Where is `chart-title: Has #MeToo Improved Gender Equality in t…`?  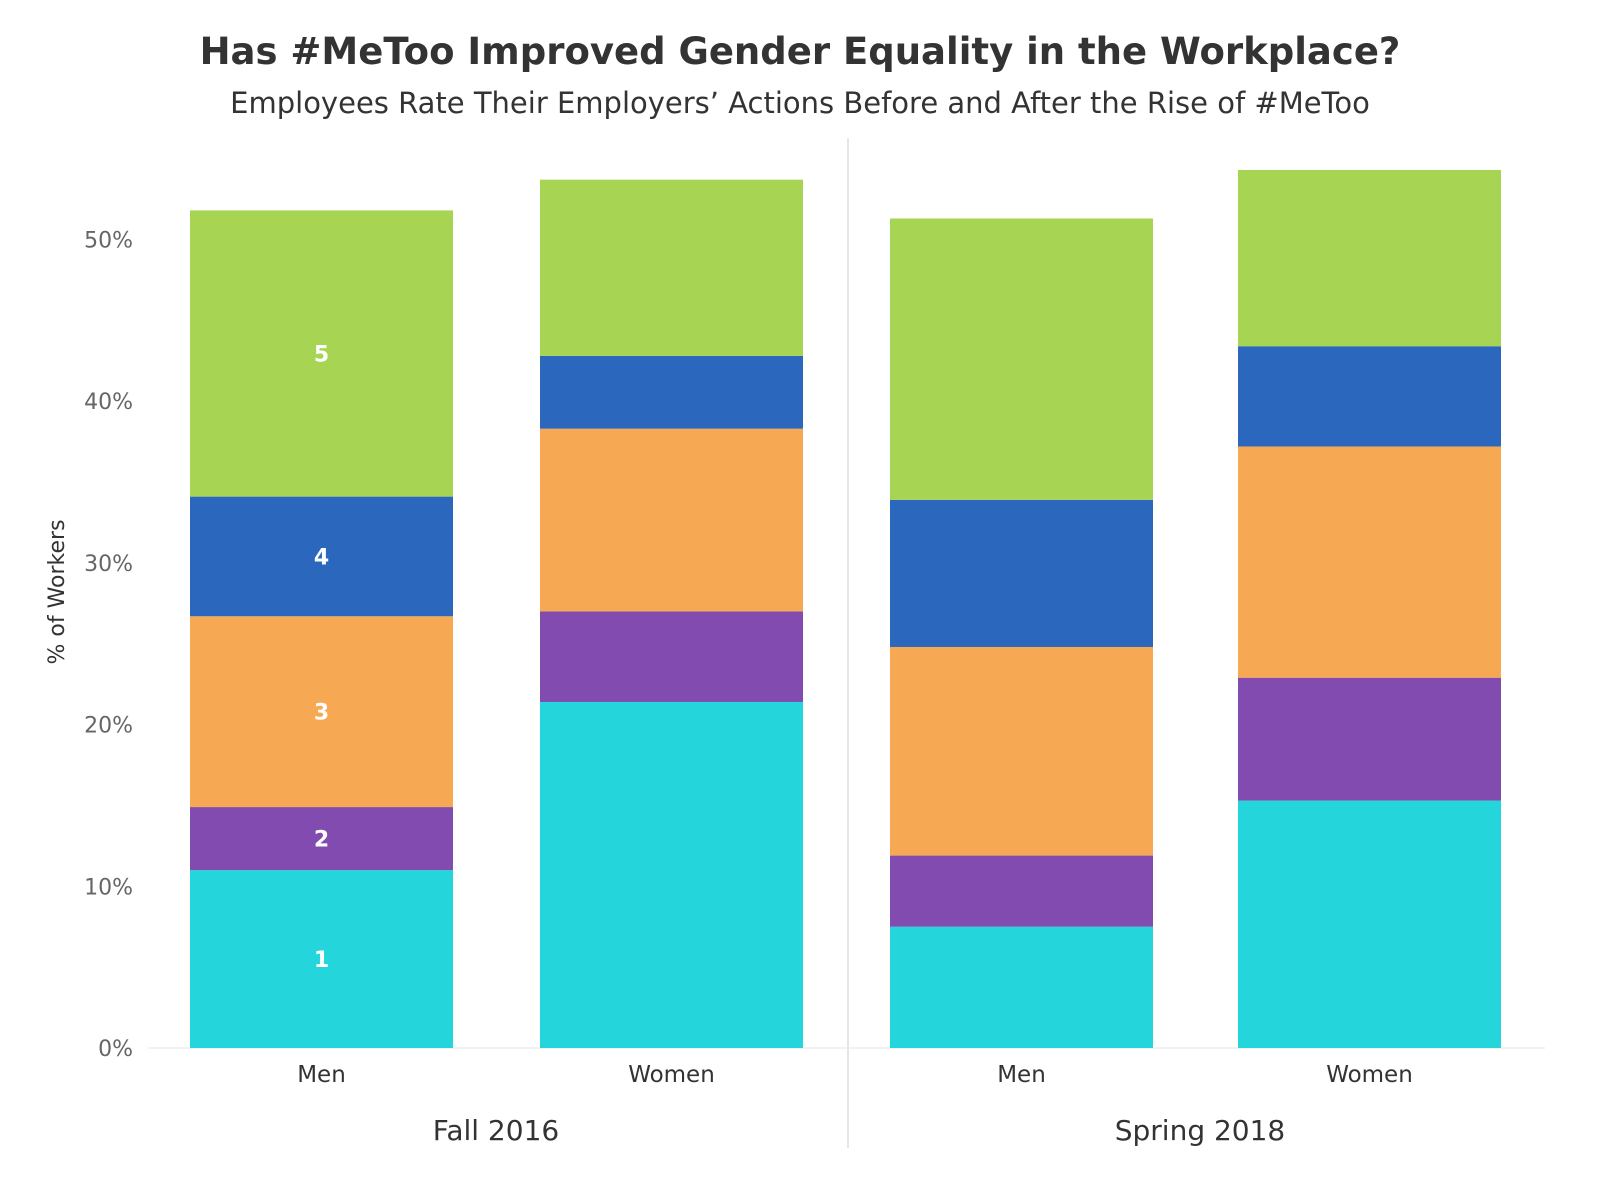
chart-title: Has #MeToo Improved Gender Equality in t… is located at coordinates (800, 51).